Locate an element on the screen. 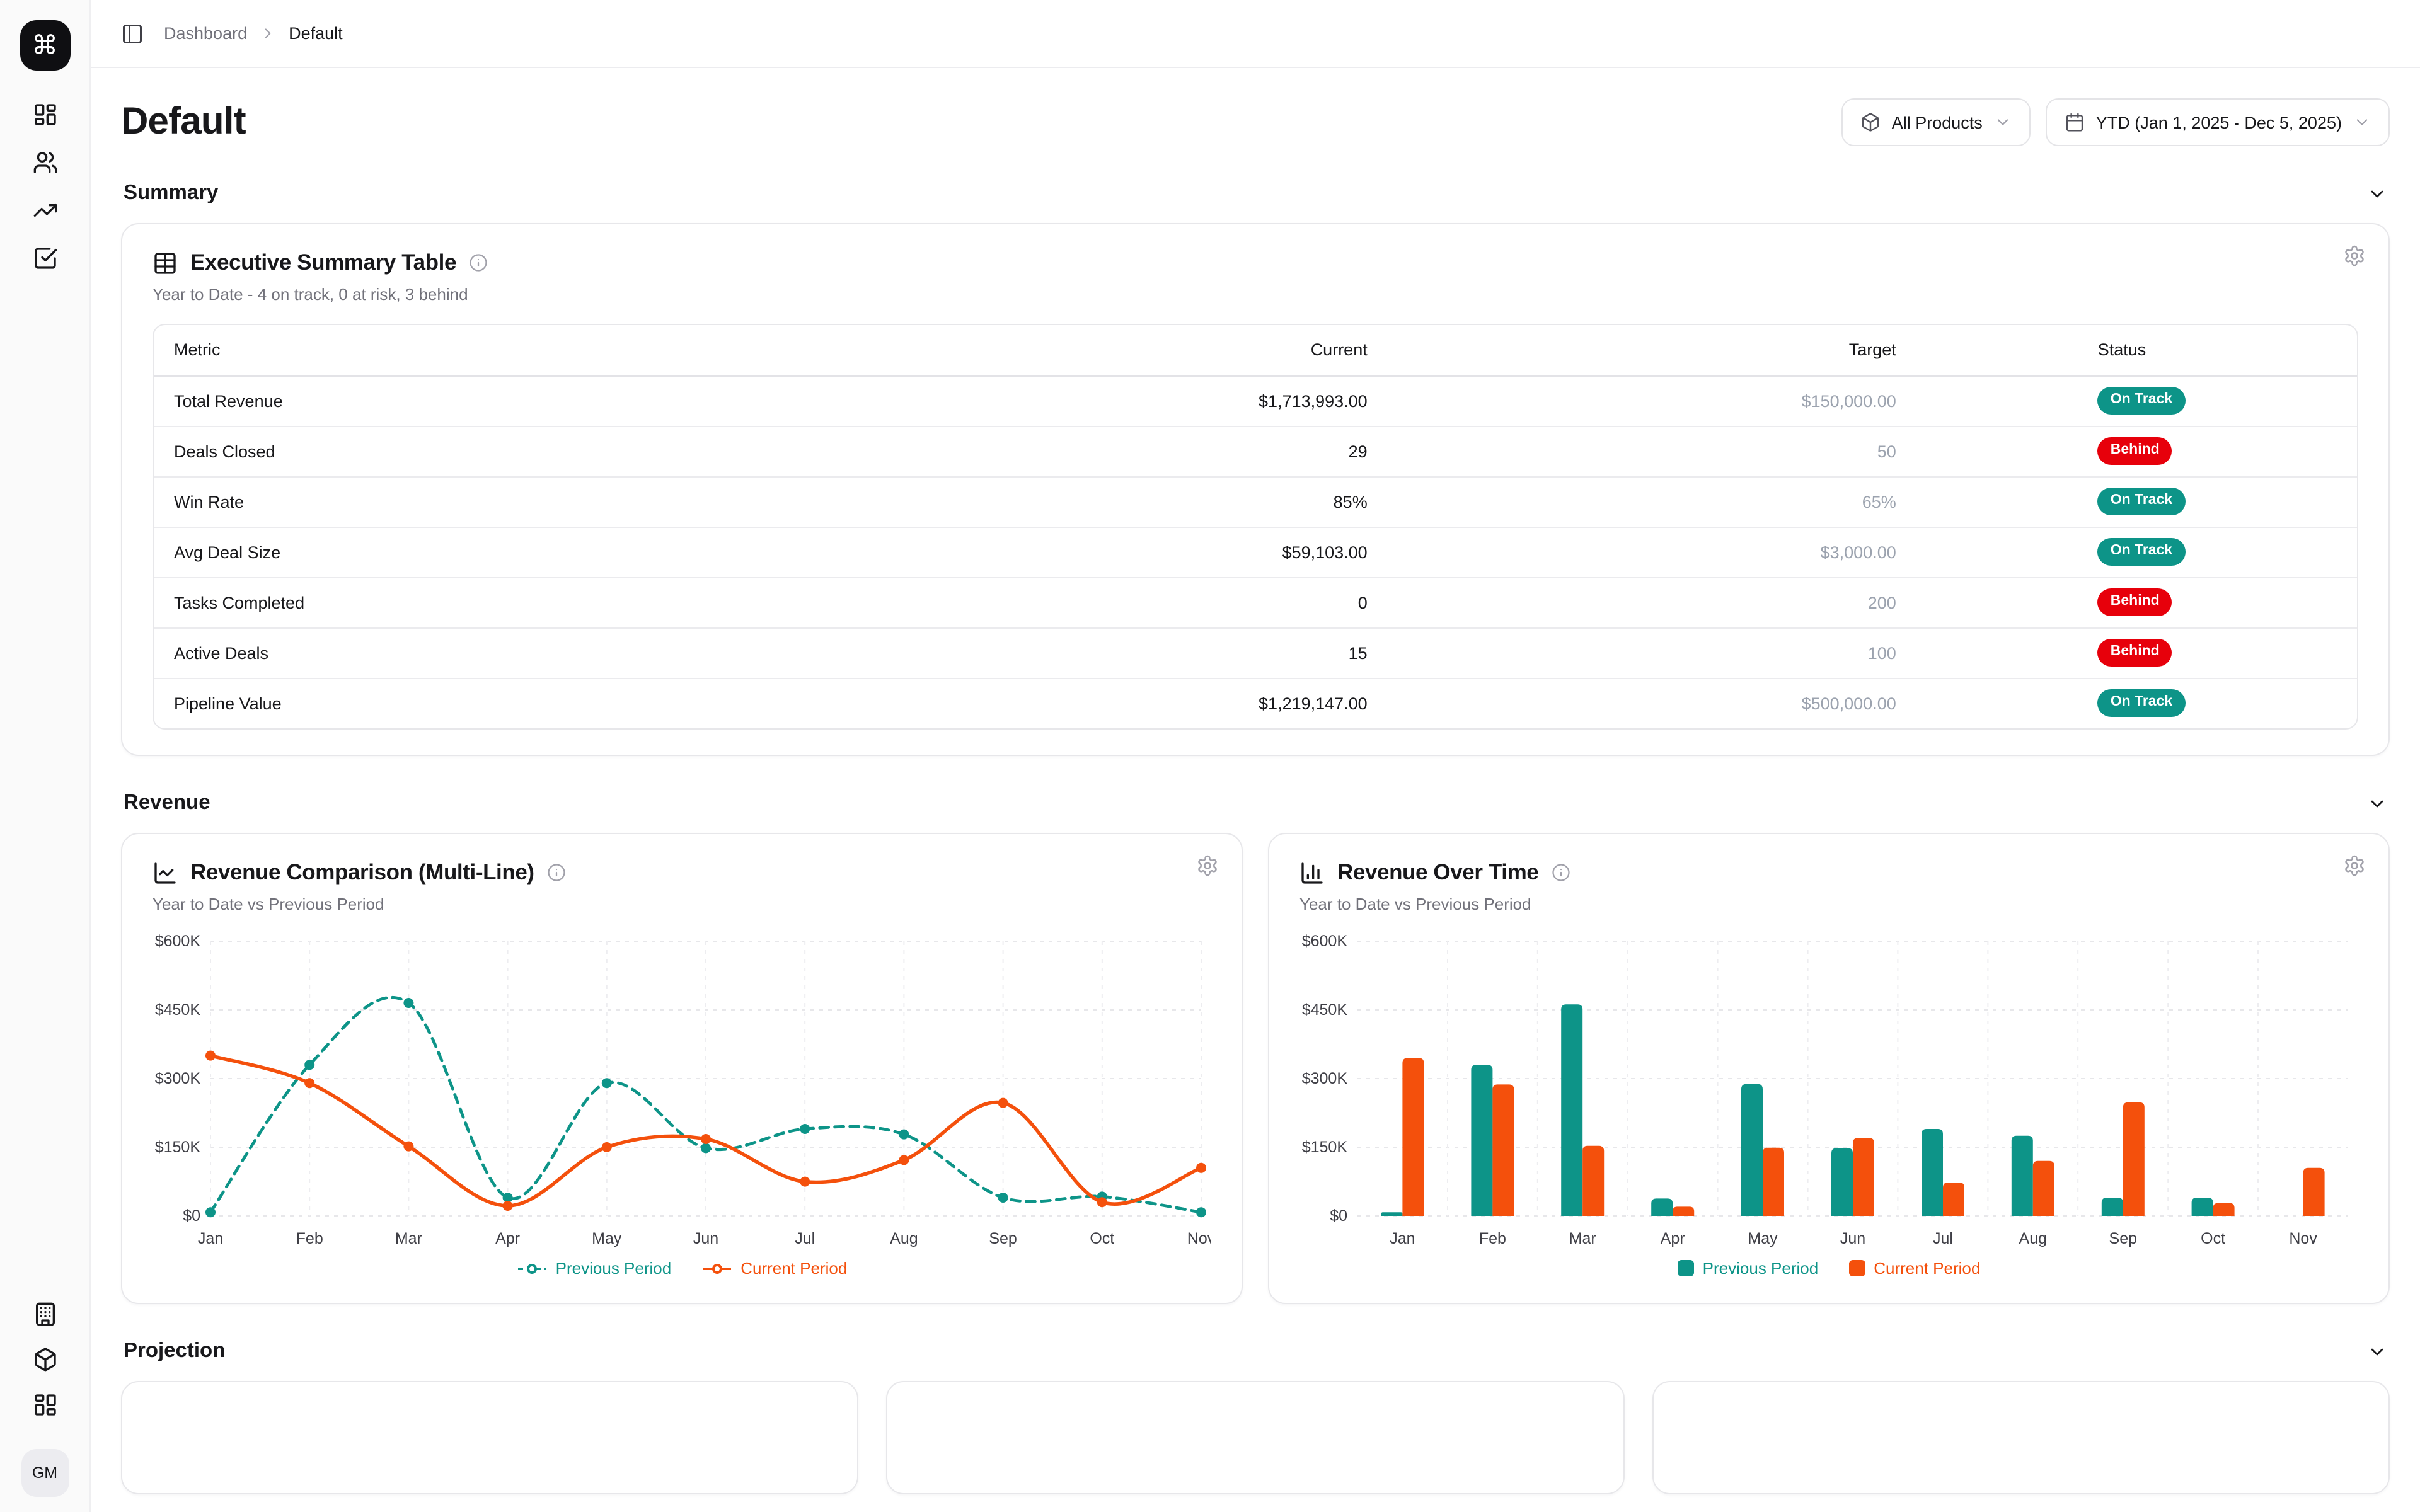 The width and height of the screenshot is (2420, 1512). section-title-summary: Summary is located at coordinates (172, 192).